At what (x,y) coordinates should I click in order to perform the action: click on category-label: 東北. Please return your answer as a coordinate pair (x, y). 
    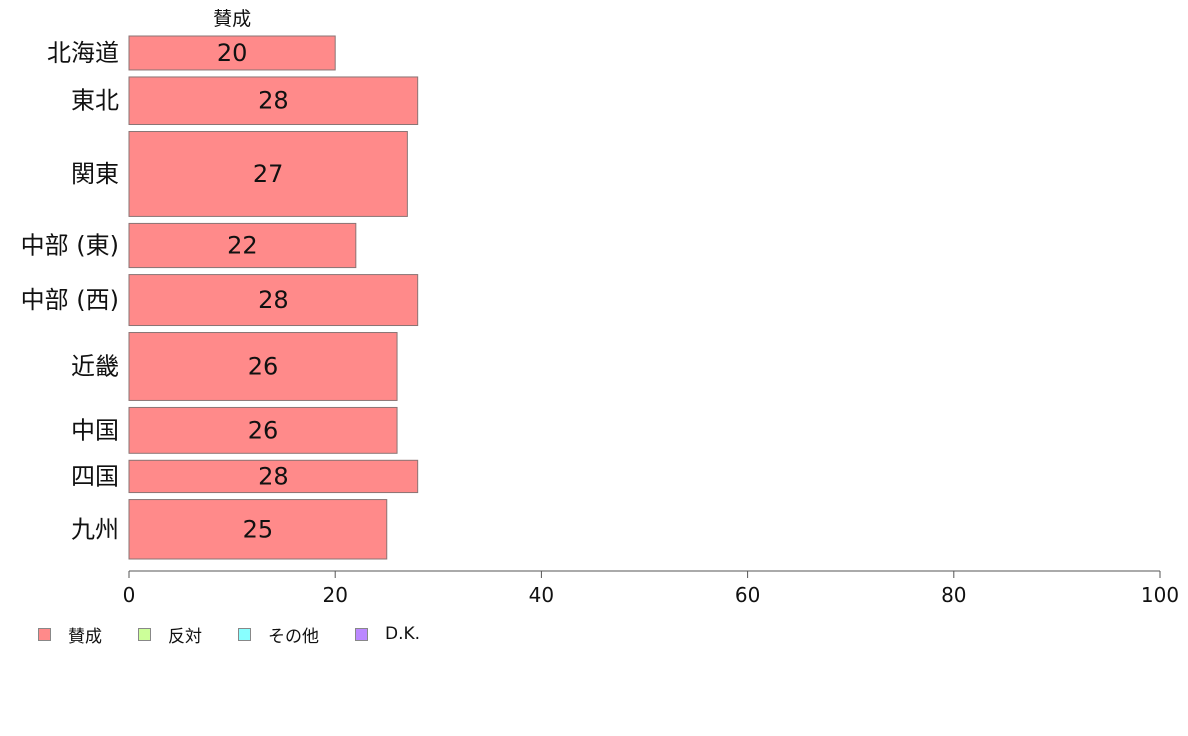
    Looking at the image, I should click on (95, 101).